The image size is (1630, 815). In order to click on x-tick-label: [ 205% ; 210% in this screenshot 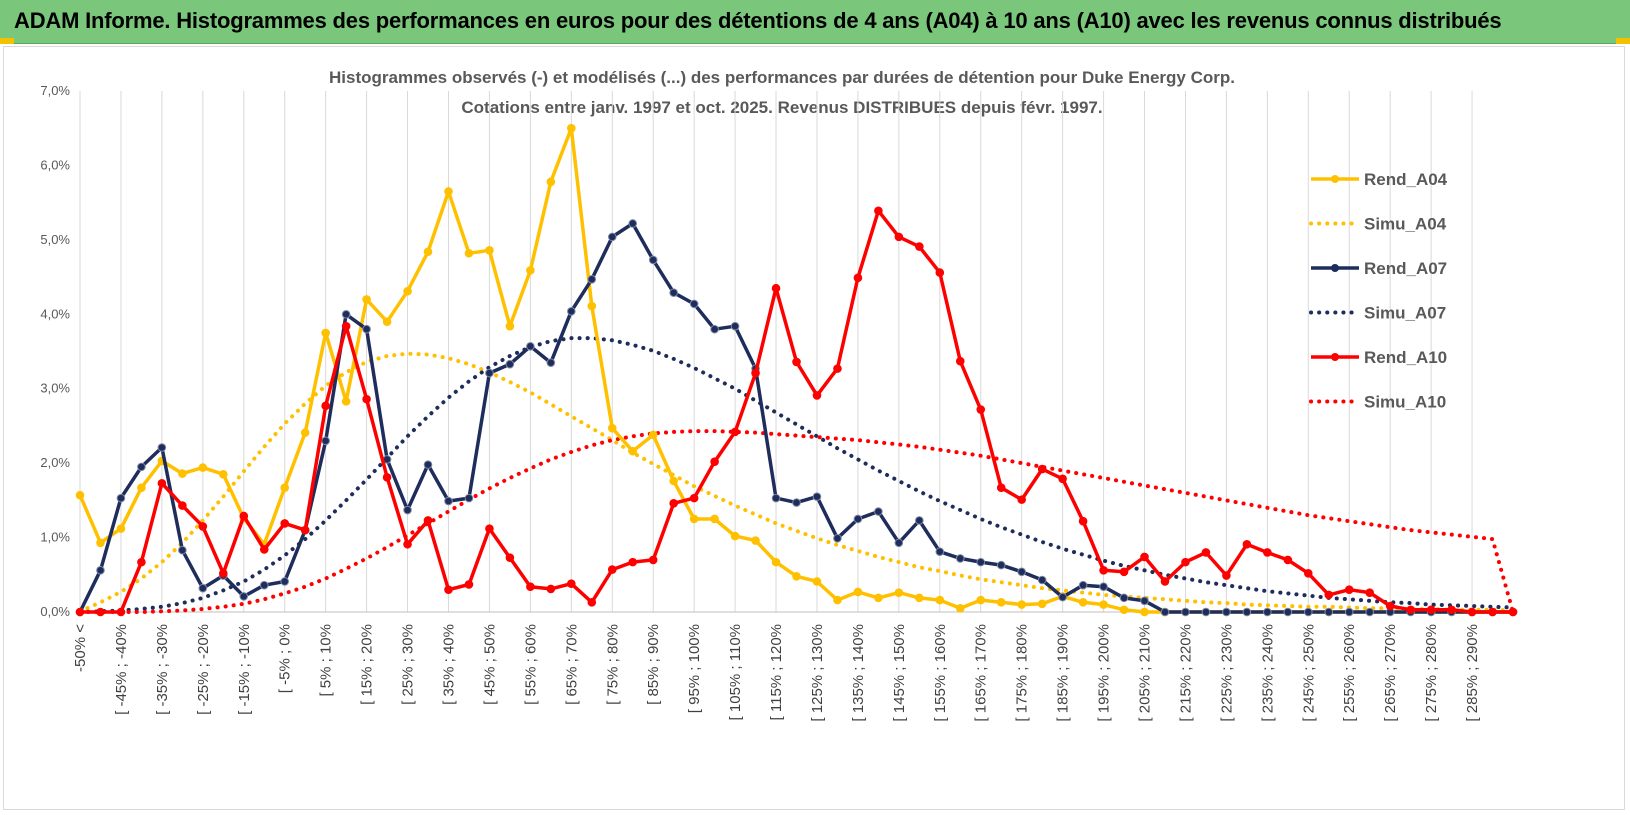, I will do `click(1145, 673)`.